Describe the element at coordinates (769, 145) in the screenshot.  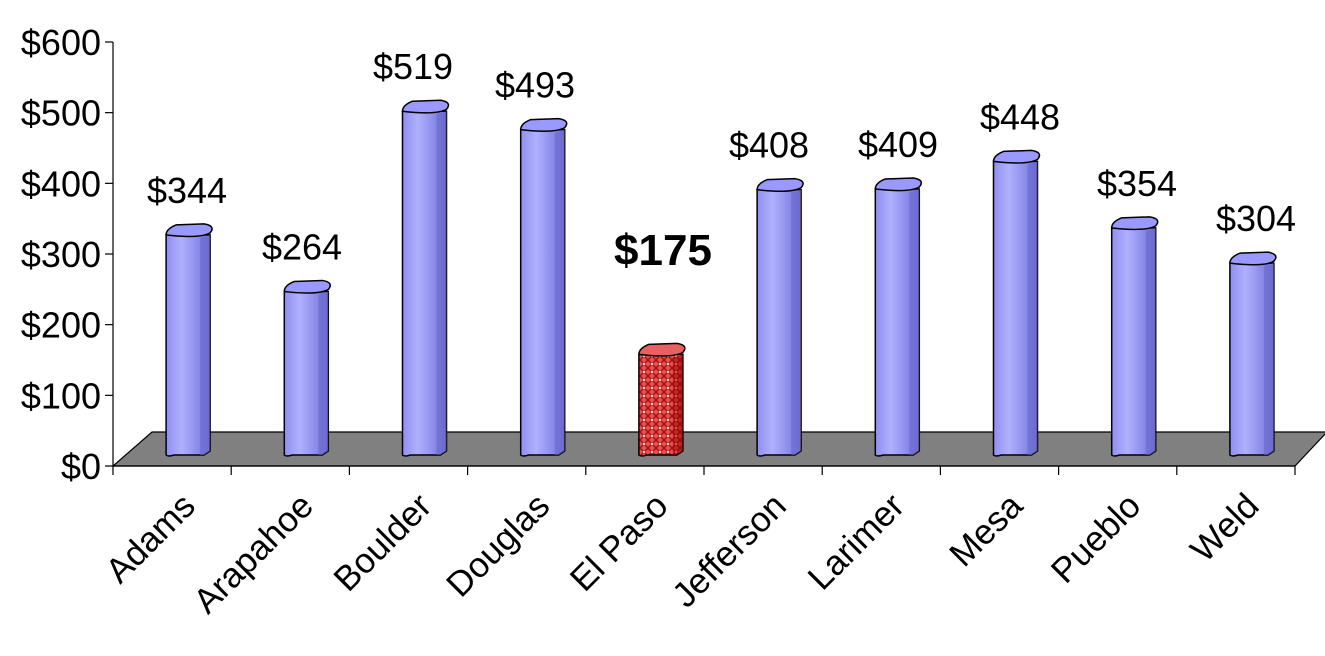
I see `data-label: $408` at that location.